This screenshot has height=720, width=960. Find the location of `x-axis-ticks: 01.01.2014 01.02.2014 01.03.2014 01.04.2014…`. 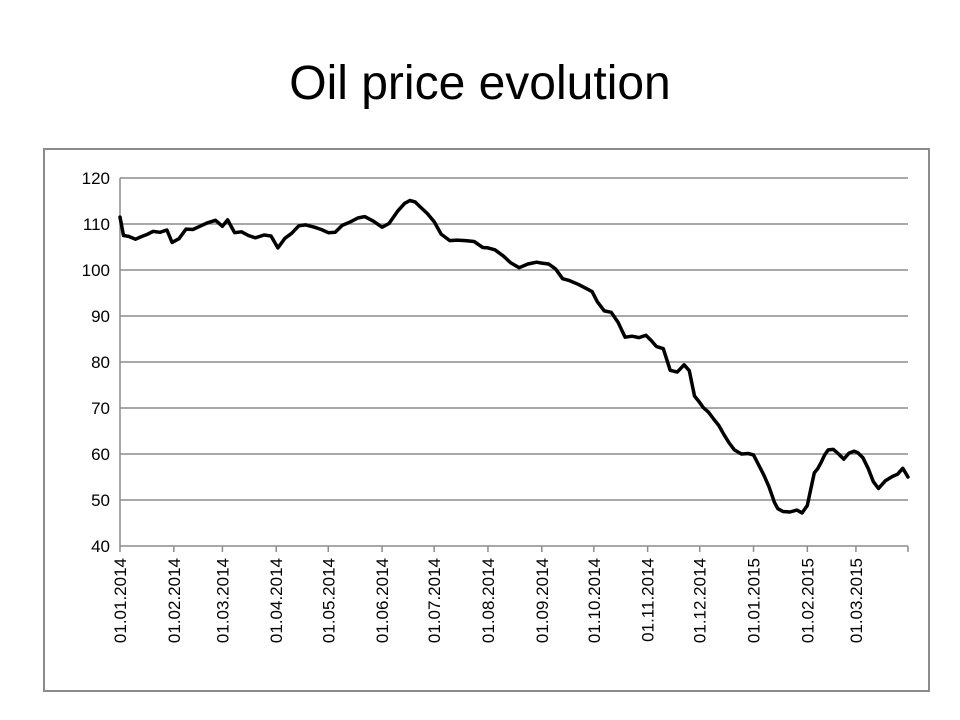

x-axis-ticks: 01.01.2014 01.02.2014 01.03.2014 01.04.2014… is located at coordinates (510, 594).